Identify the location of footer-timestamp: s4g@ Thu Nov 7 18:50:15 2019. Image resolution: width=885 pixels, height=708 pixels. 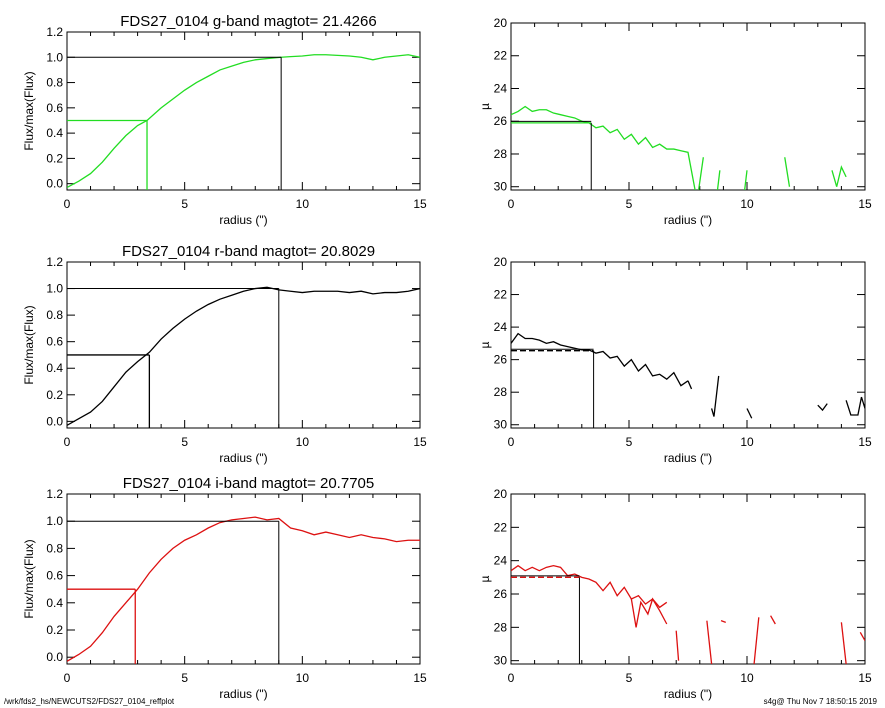
(820, 701).